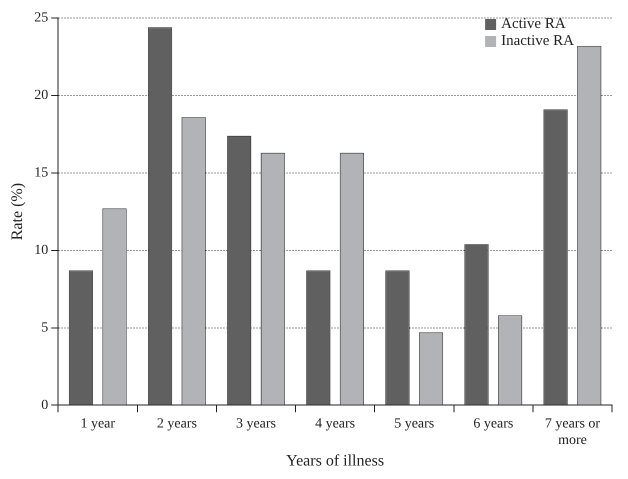 This screenshot has width=628, height=479. I want to click on x-tick-label: 2 years, so click(176, 424).